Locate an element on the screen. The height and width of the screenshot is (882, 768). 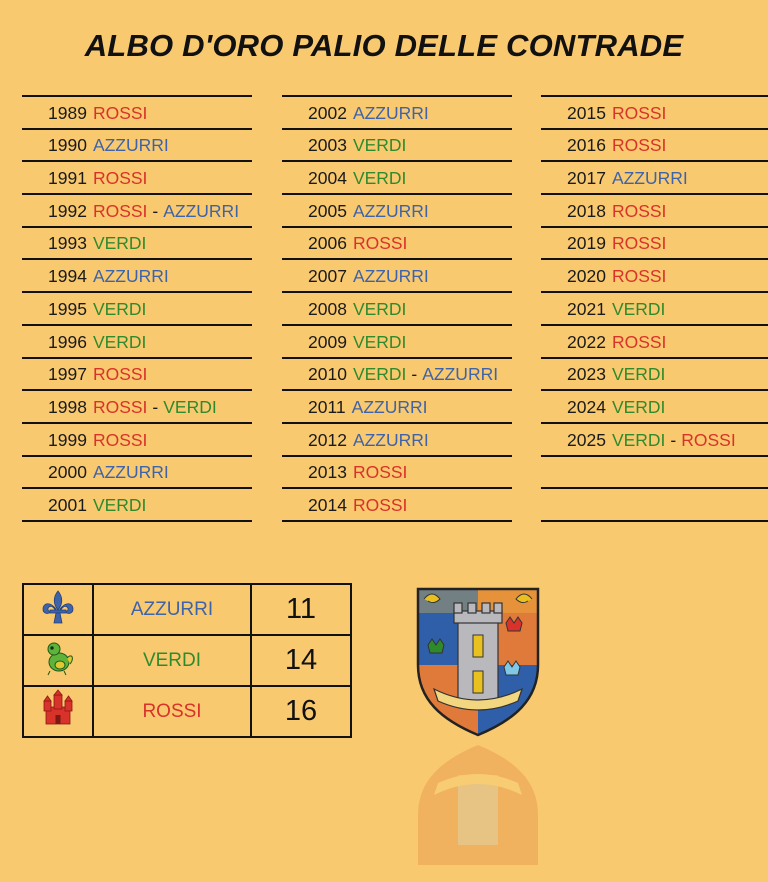
winner-row: 2018 ROSSI is located at coordinates (654, 211).